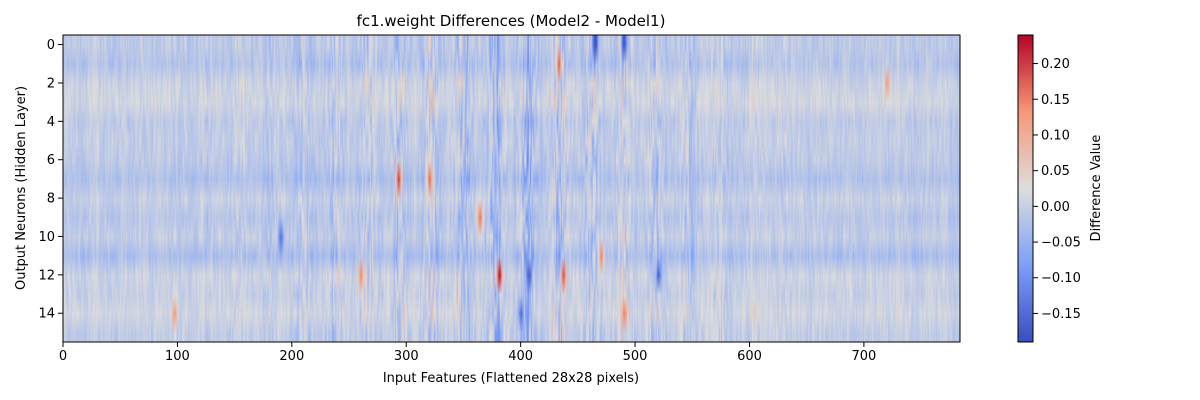 Image resolution: width=1200 pixels, height=400 pixels. I want to click on colorbar-tick-label: 0.10, so click(1055, 135).